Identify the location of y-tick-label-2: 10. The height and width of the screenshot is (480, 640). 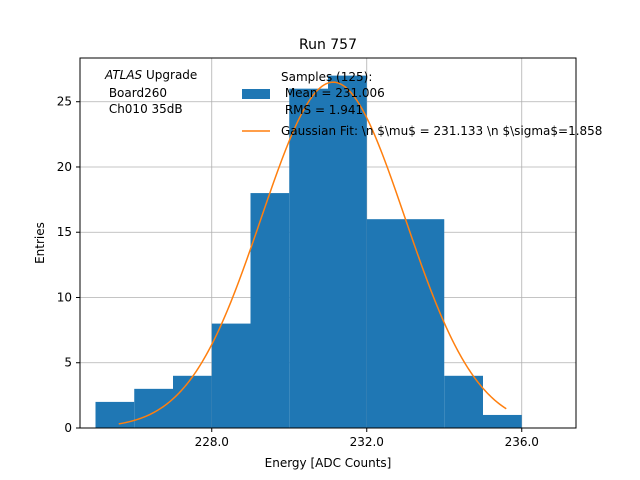
(64, 297).